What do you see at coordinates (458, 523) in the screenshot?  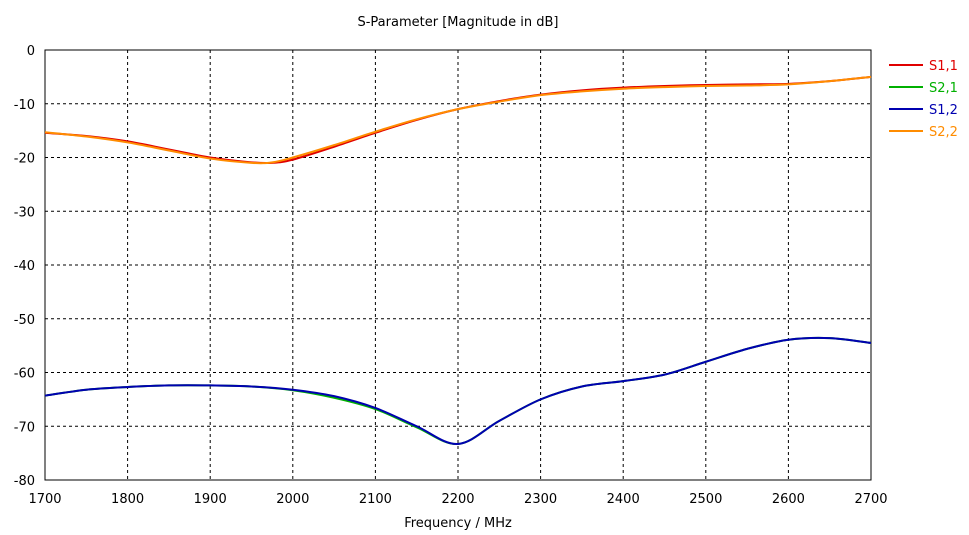 I see `x-axis-label: Frequency / MHz` at bounding box center [458, 523].